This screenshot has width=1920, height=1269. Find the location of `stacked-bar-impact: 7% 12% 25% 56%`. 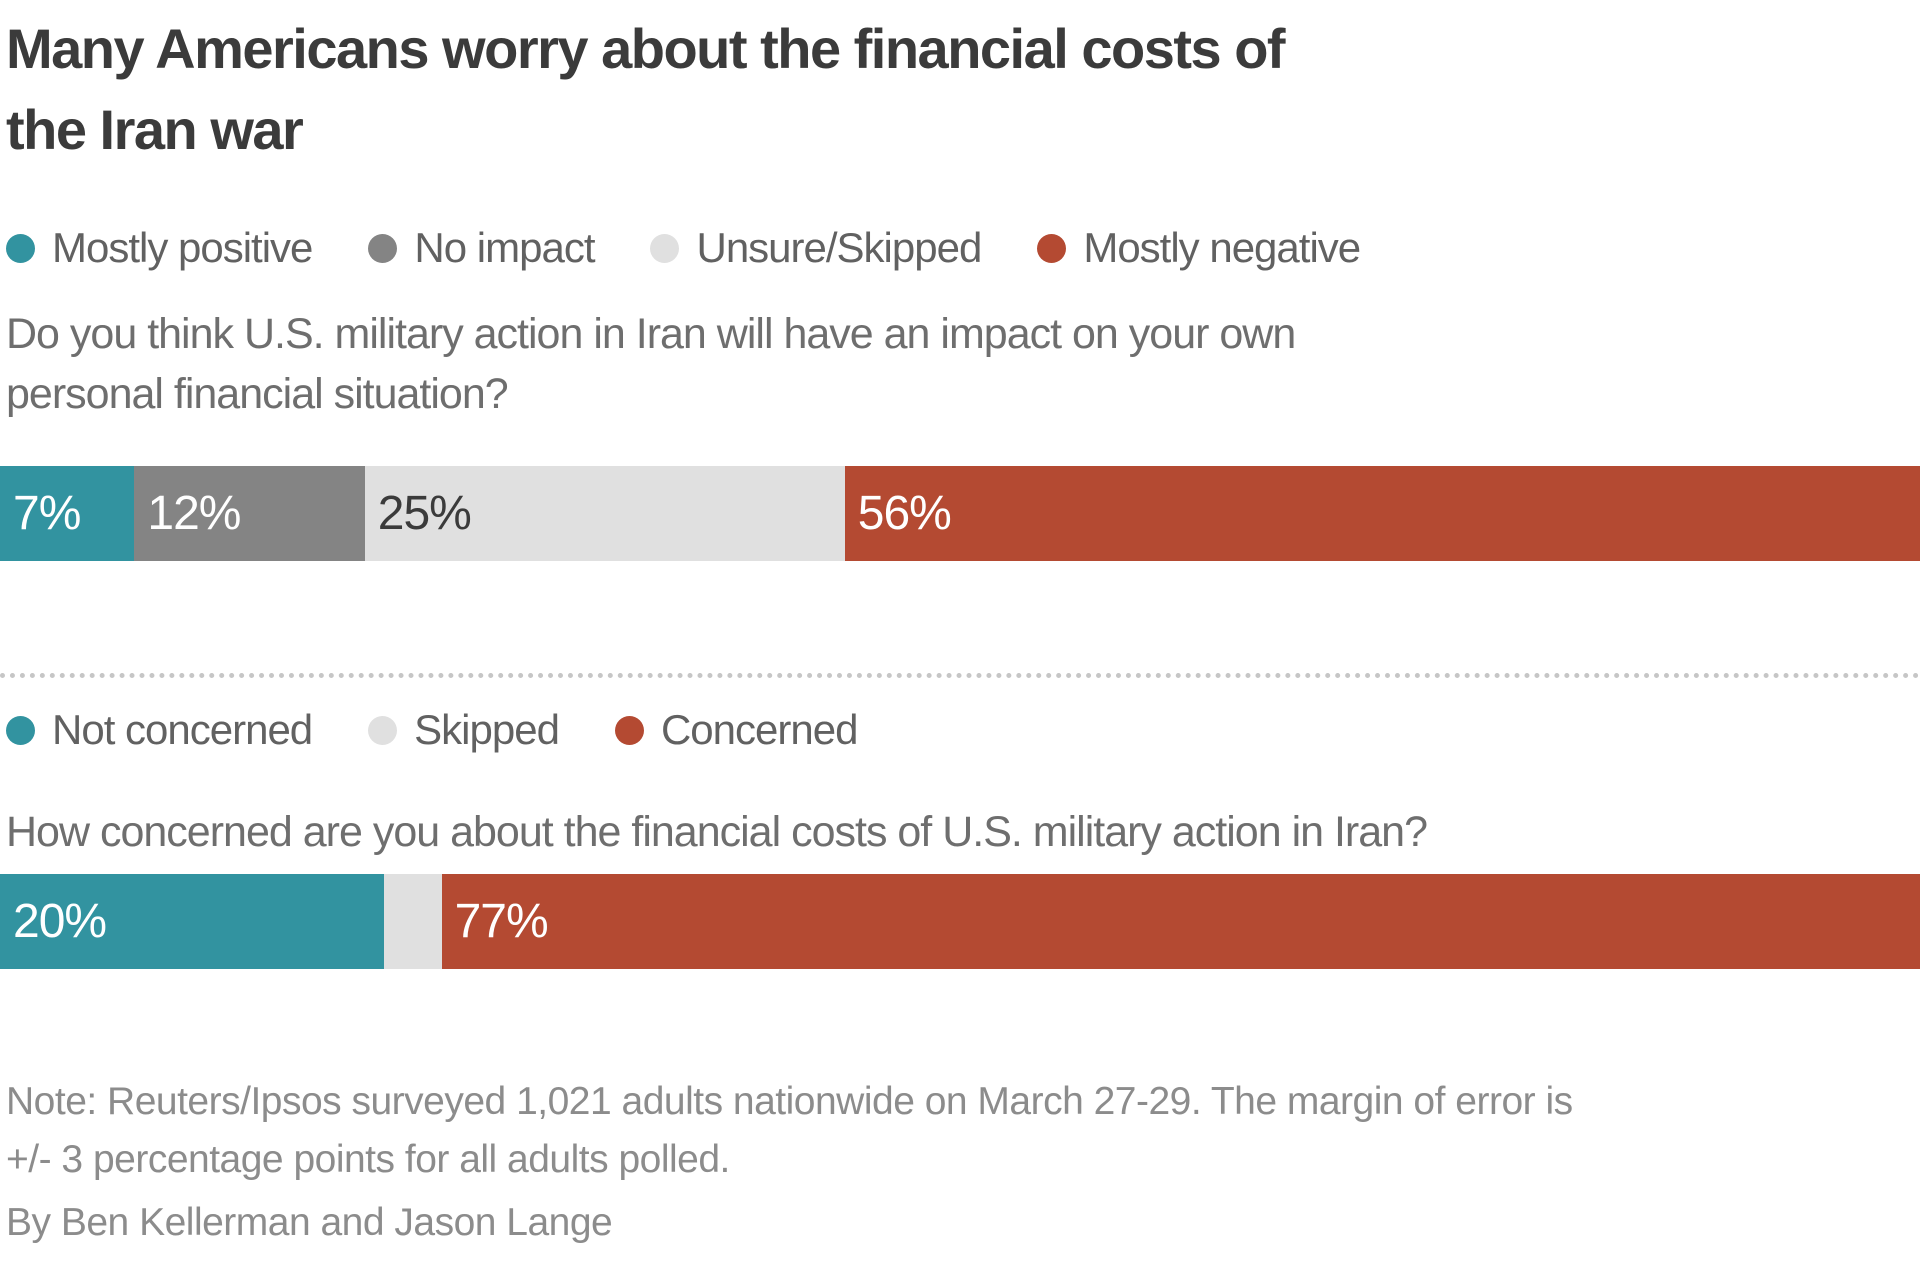

stacked-bar-impact: 7% 12% 25% 56% is located at coordinates (960, 513).